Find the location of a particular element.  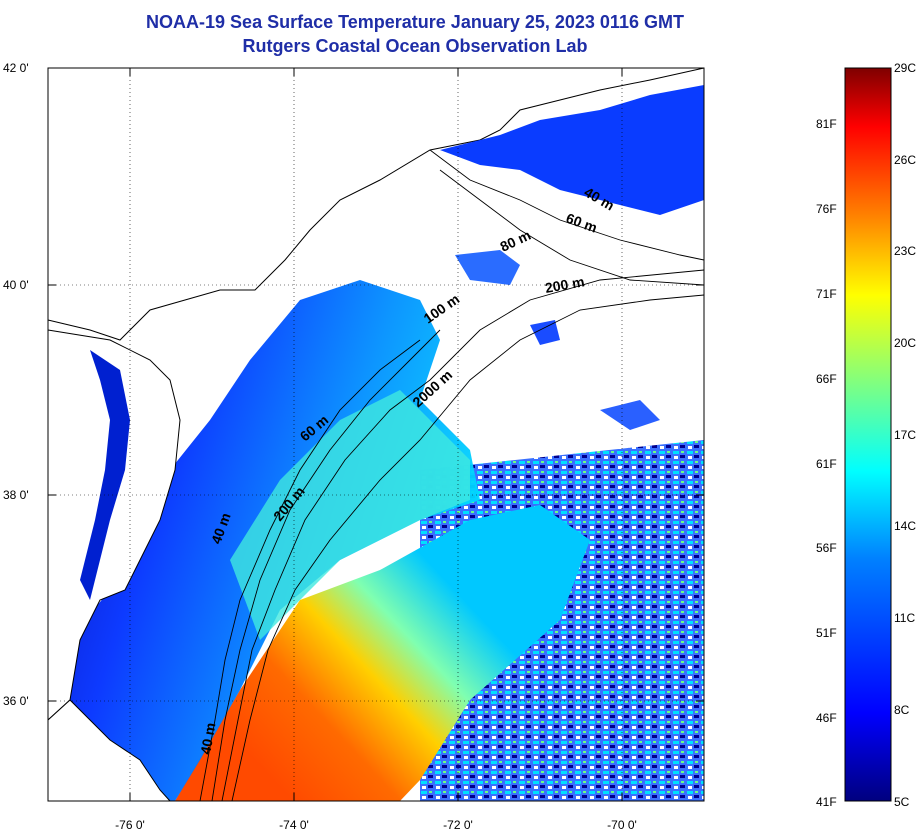

colorbar-f-label: 81F is located at coordinates (826, 124).